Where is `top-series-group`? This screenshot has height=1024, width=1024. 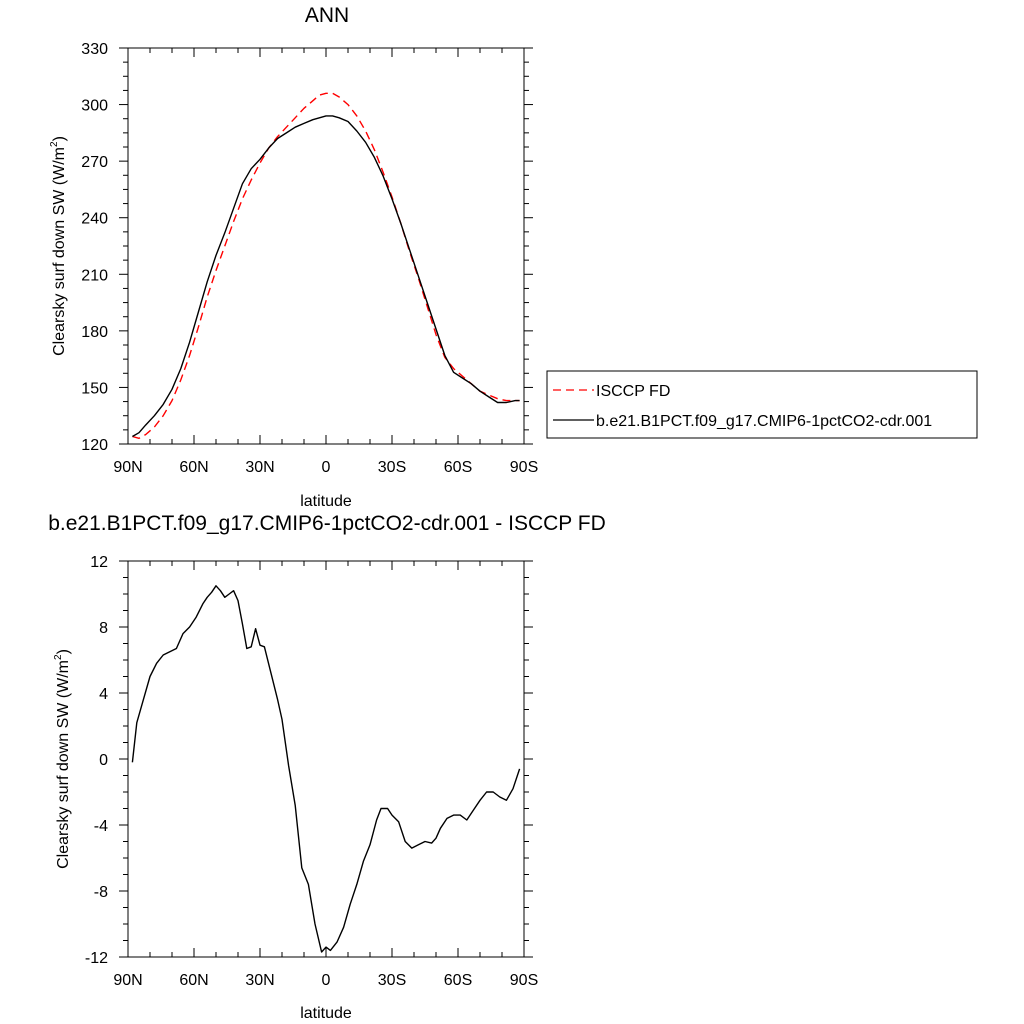
top-series-group is located at coordinates (326, 265).